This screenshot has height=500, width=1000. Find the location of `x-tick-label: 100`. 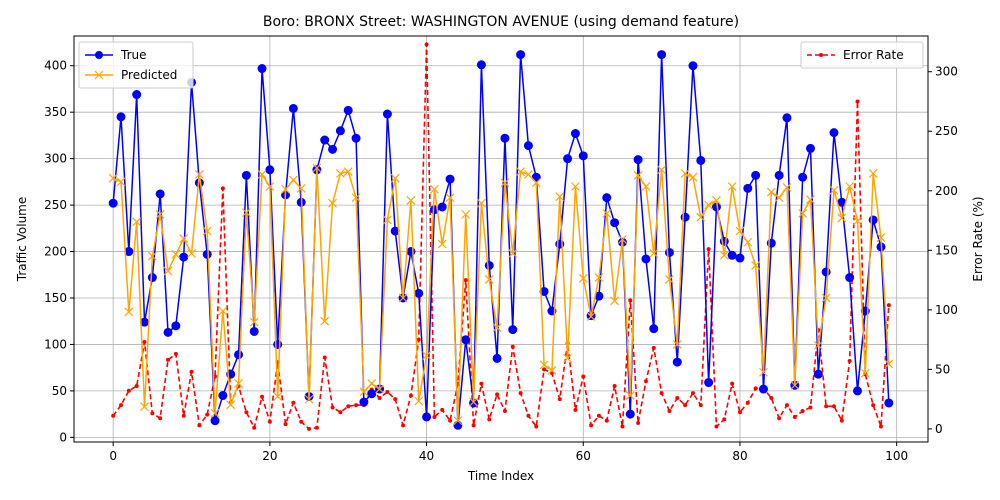

x-tick-label: 100 is located at coordinates (896, 456).